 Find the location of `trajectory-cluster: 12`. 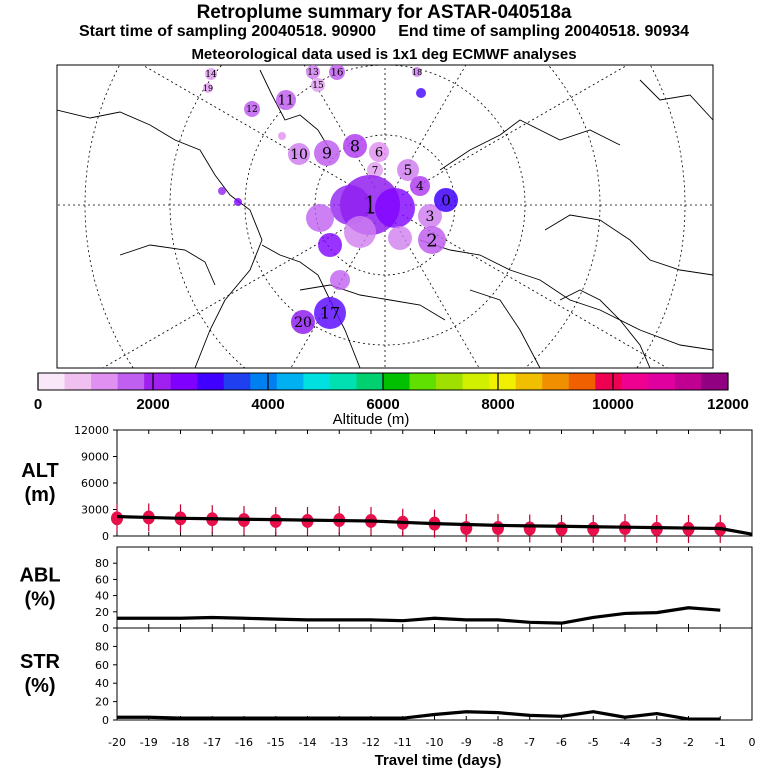

trajectory-cluster: 12 is located at coordinates (252, 109).